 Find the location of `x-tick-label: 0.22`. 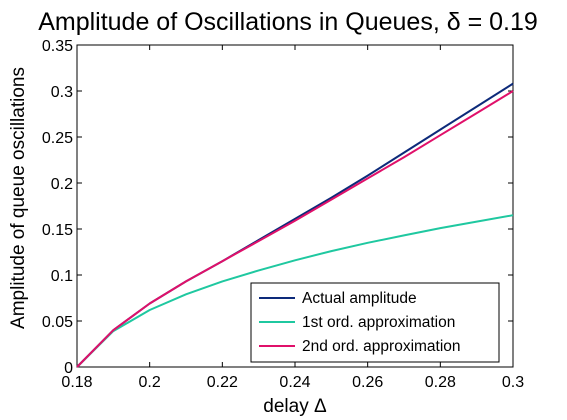

x-tick-label: 0.22 is located at coordinates (222, 382).